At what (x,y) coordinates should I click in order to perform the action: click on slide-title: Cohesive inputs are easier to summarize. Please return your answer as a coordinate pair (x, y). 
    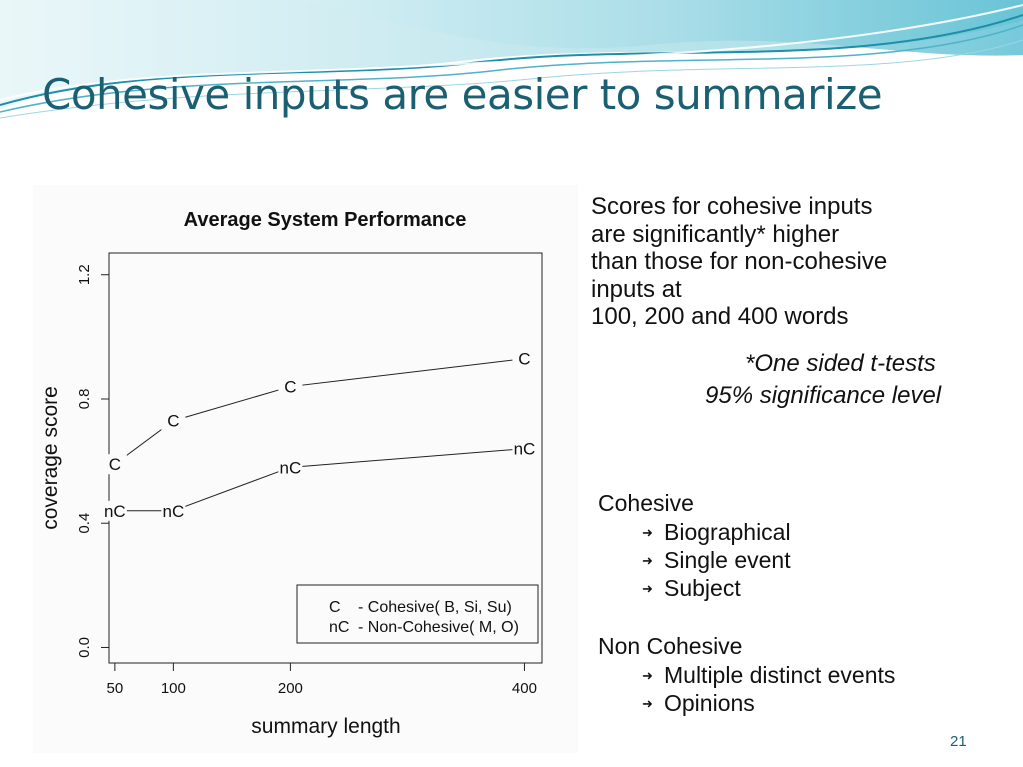
    Looking at the image, I should click on (462, 94).